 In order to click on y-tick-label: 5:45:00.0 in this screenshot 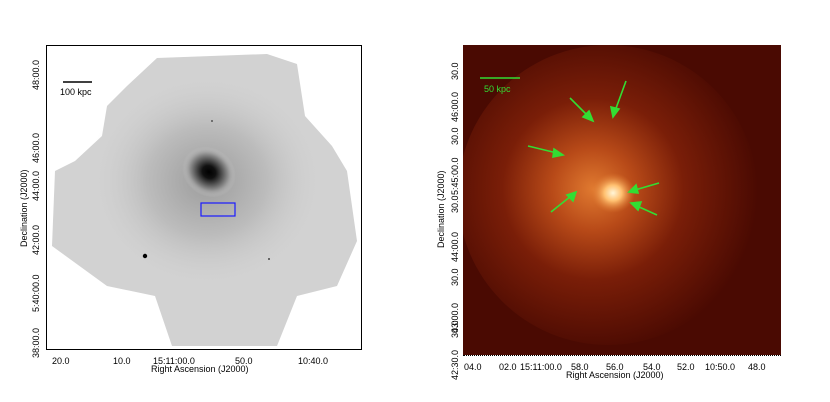, I will do `click(455, 176)`.